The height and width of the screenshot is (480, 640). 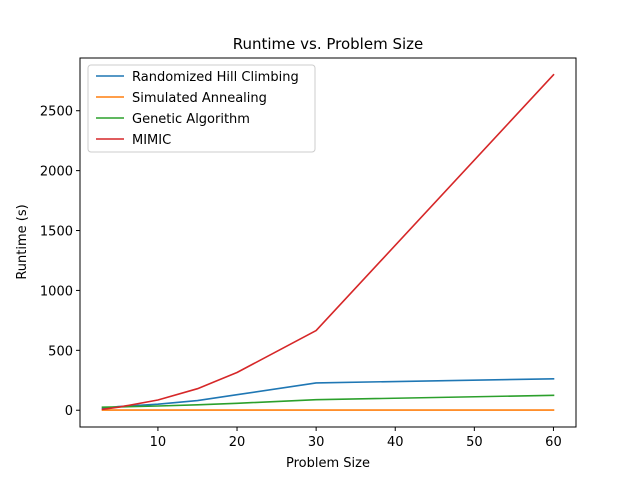 I want to click on x-tick-label: 30, so click(x=316, y=442).